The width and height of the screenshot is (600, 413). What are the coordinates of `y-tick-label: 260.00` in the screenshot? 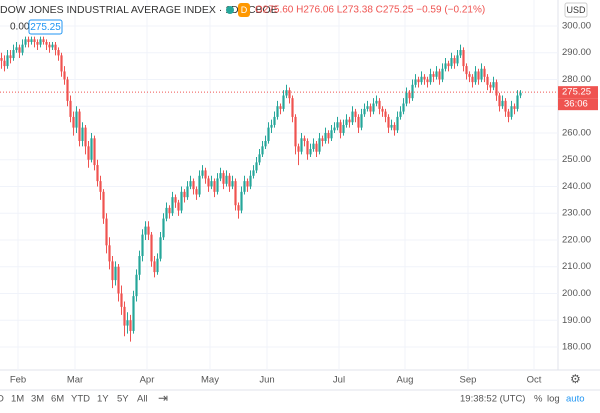 It's located at (576, 132).